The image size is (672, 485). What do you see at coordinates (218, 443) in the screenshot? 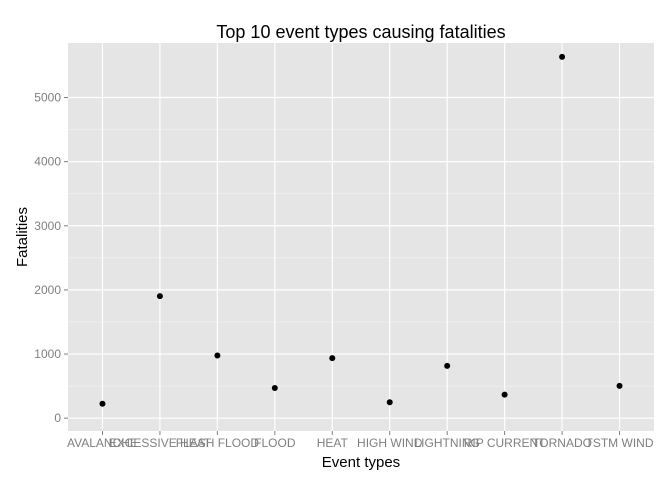
I see `x-tick-label: FLASH FLOOD` at bounding box center [218, 443].